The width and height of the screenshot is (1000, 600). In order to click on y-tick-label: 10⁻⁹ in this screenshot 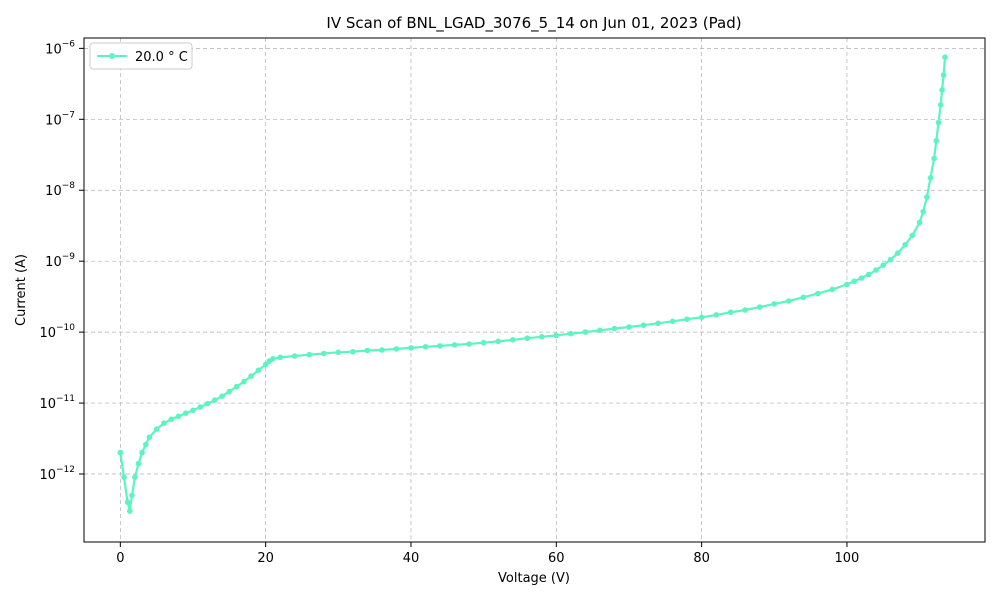, I will do `click(60, 261)`.